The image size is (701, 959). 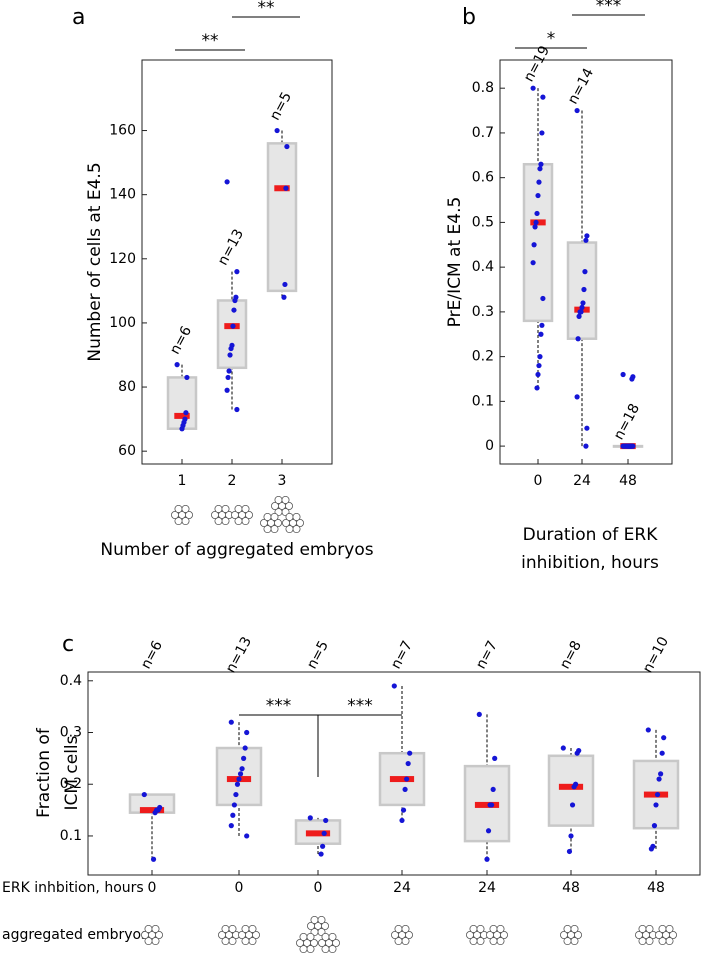 What do you see at coordinates (483, 88) in the screenshot?
I see `y-tick-label: 0.8` at bounding box center [483, 88].